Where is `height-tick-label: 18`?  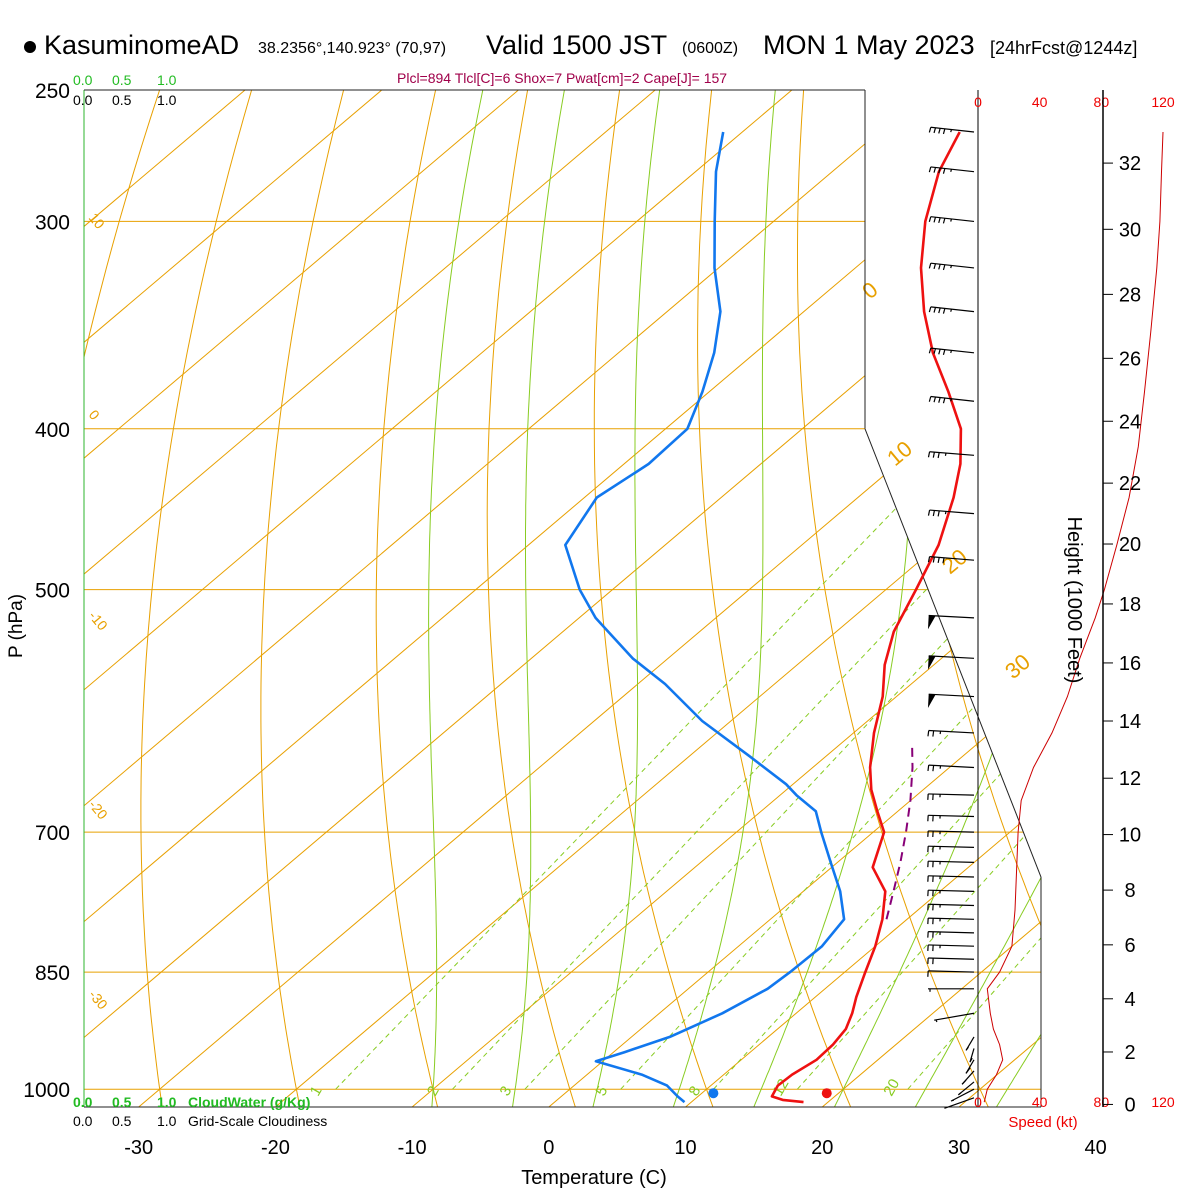
height-tick-label: 18 is located at coordinates (1130, 605).